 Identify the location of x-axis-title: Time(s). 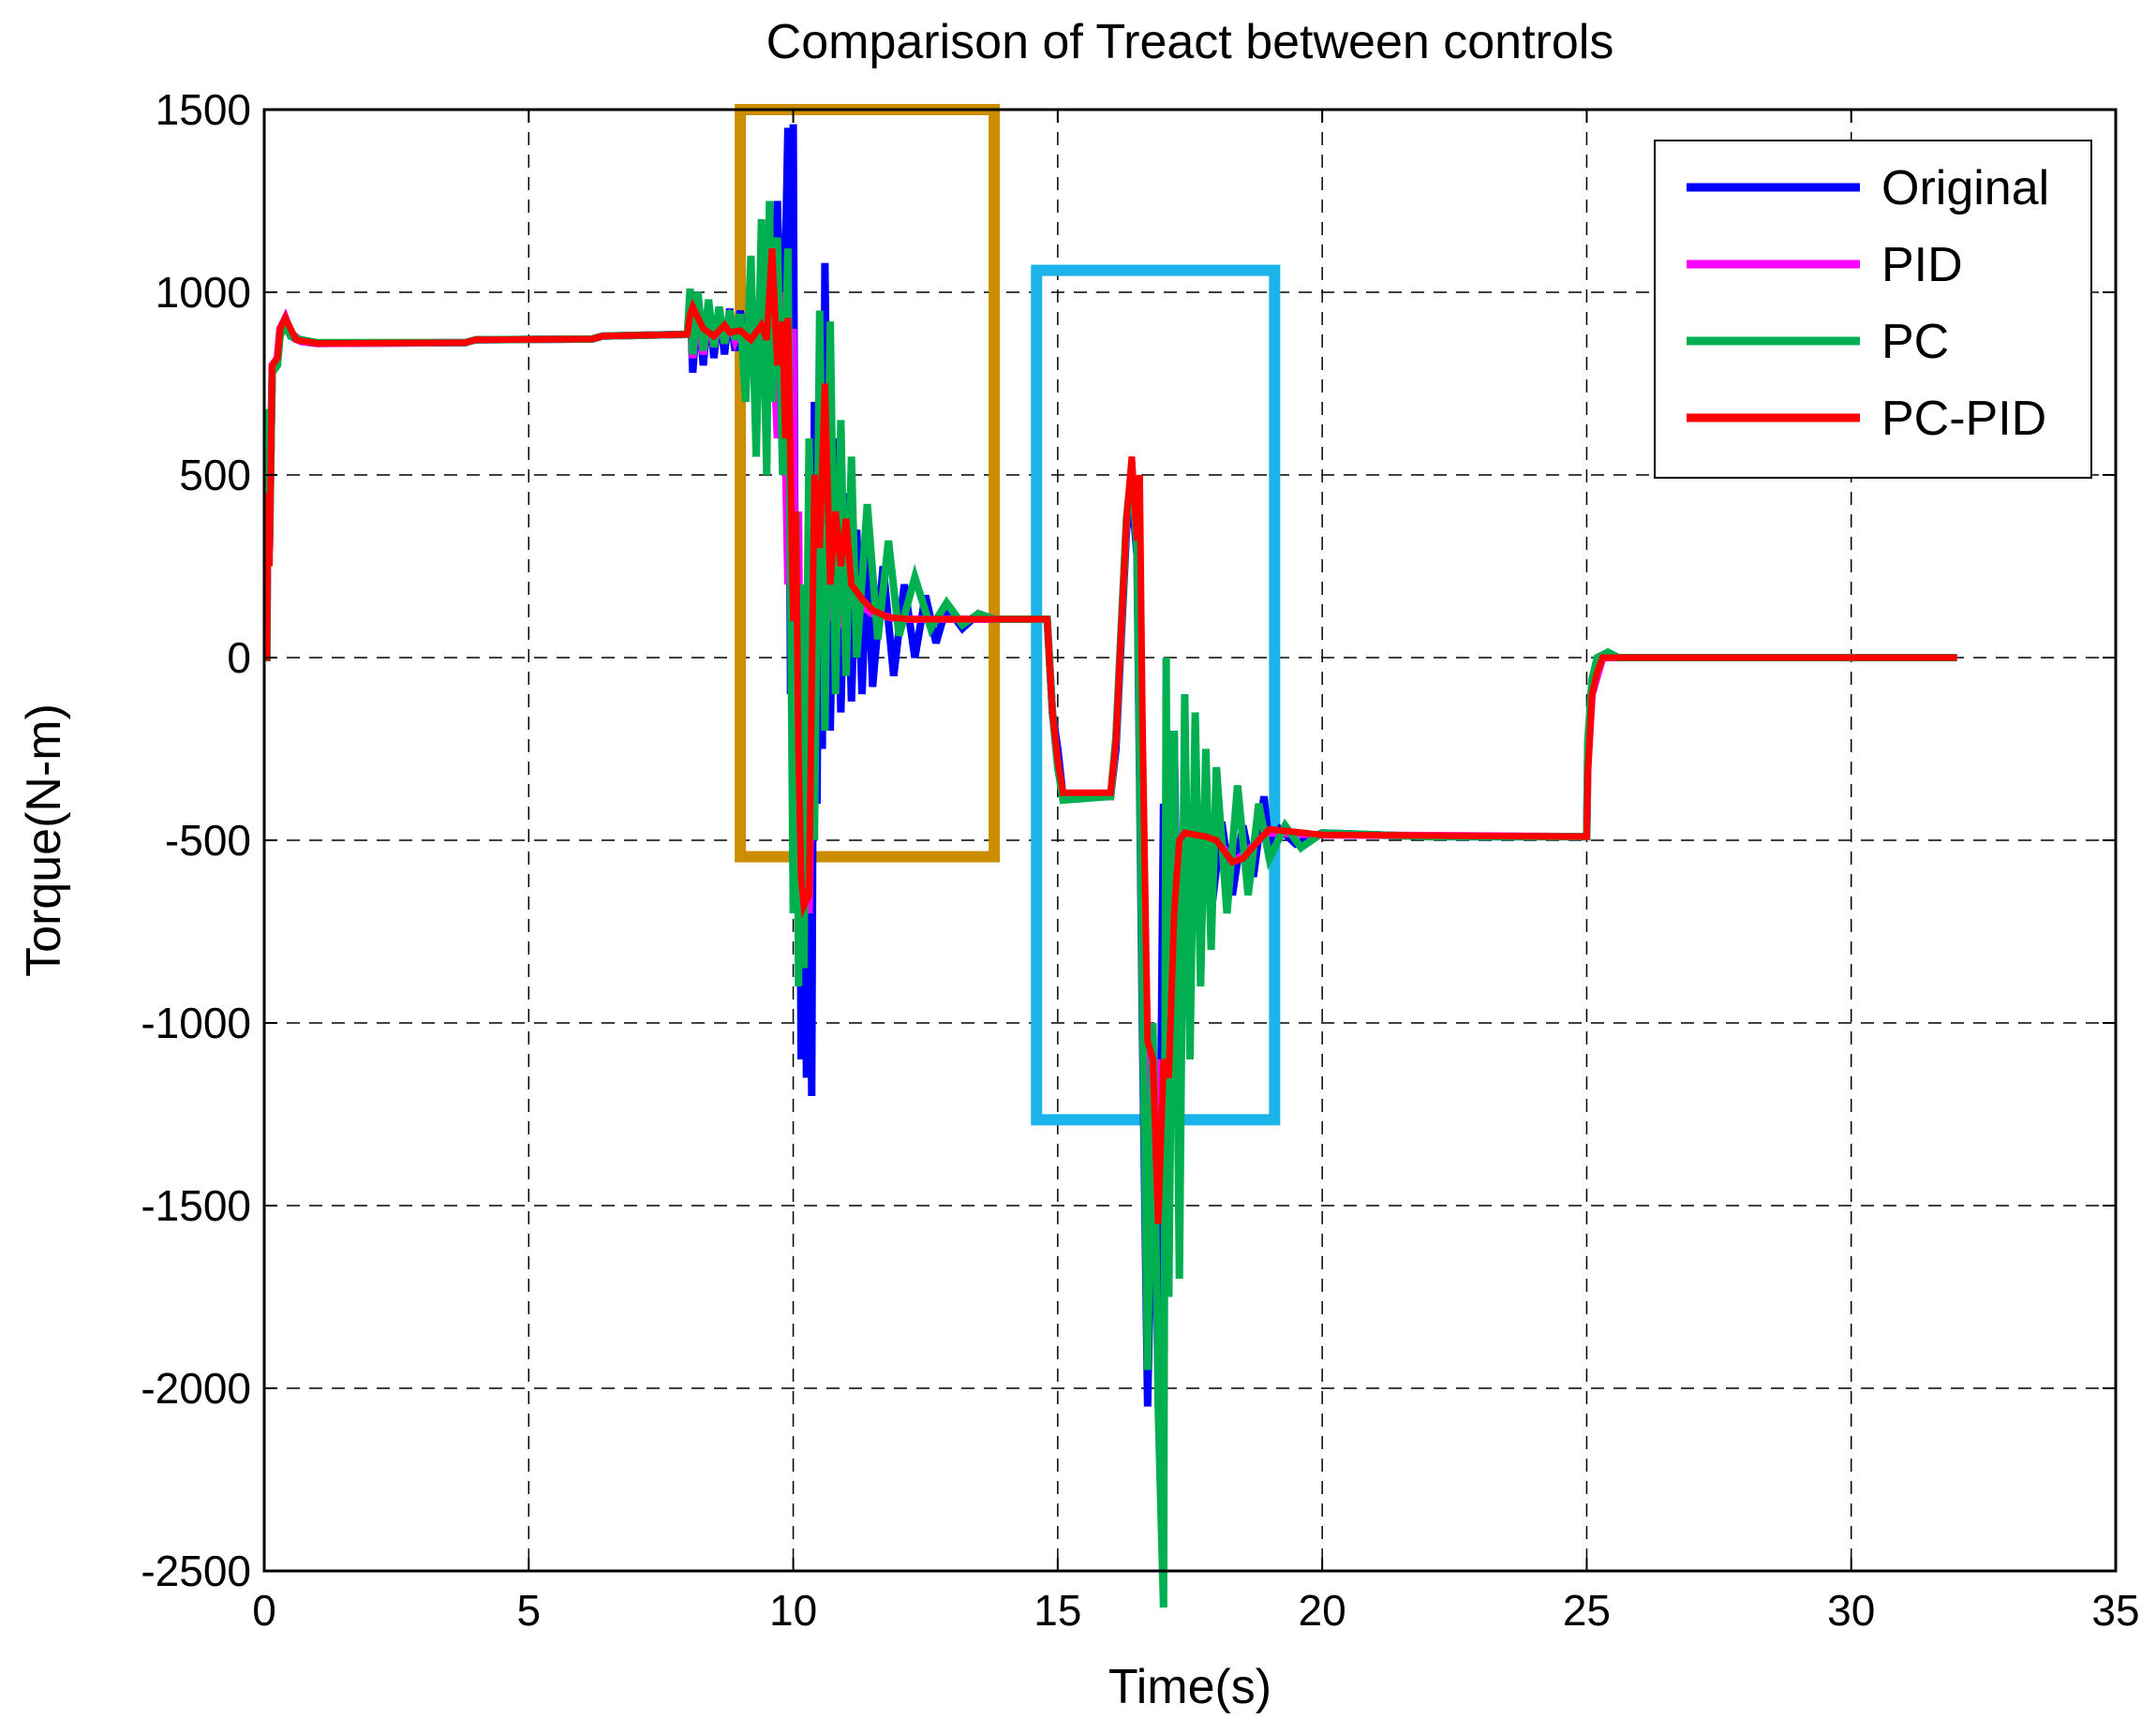
(1189, 1687).